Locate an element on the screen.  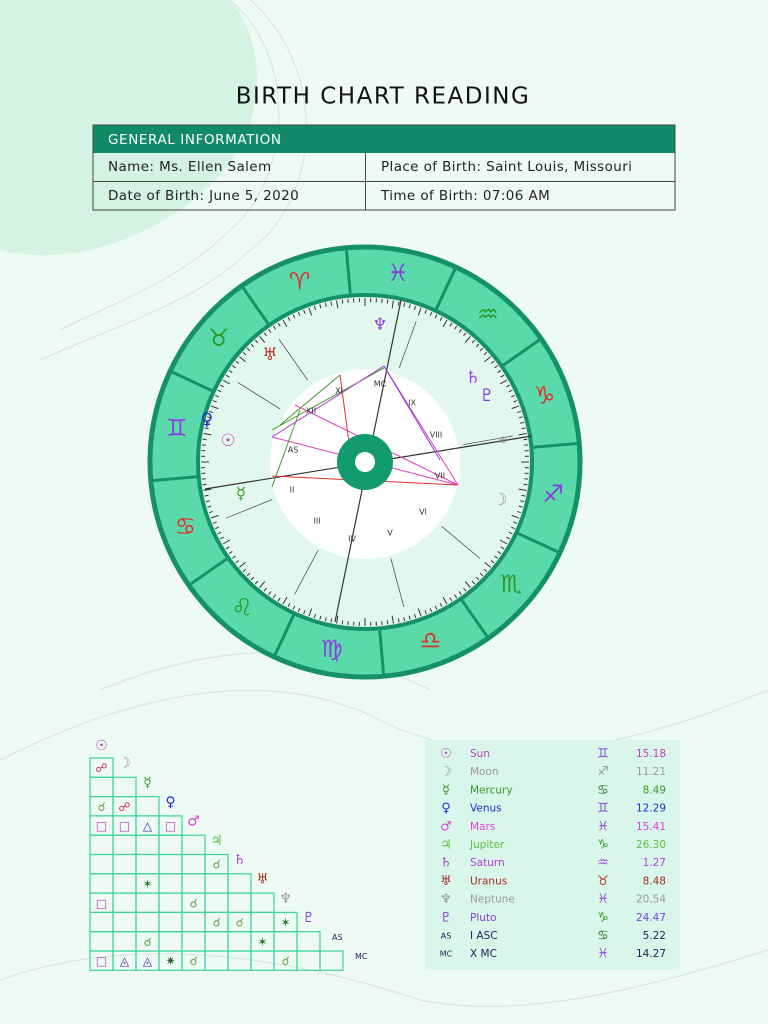
wheel-planet: ♄ is located at coordinates (472, 378).